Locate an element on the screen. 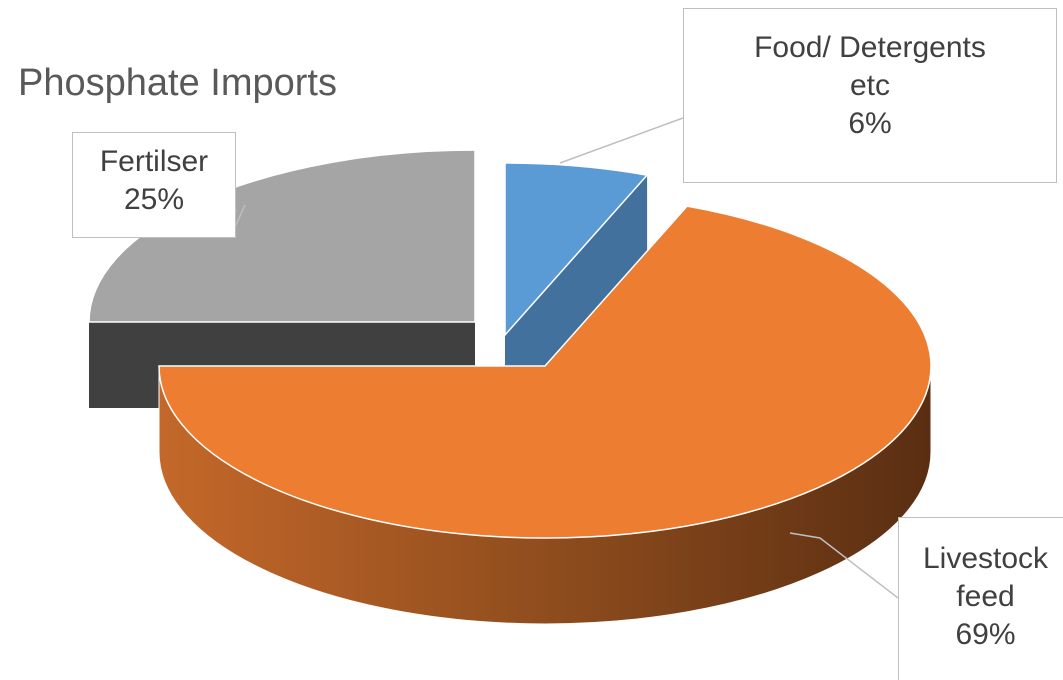  callout-food-label-line2: etc is located at coordinates (870, 85).